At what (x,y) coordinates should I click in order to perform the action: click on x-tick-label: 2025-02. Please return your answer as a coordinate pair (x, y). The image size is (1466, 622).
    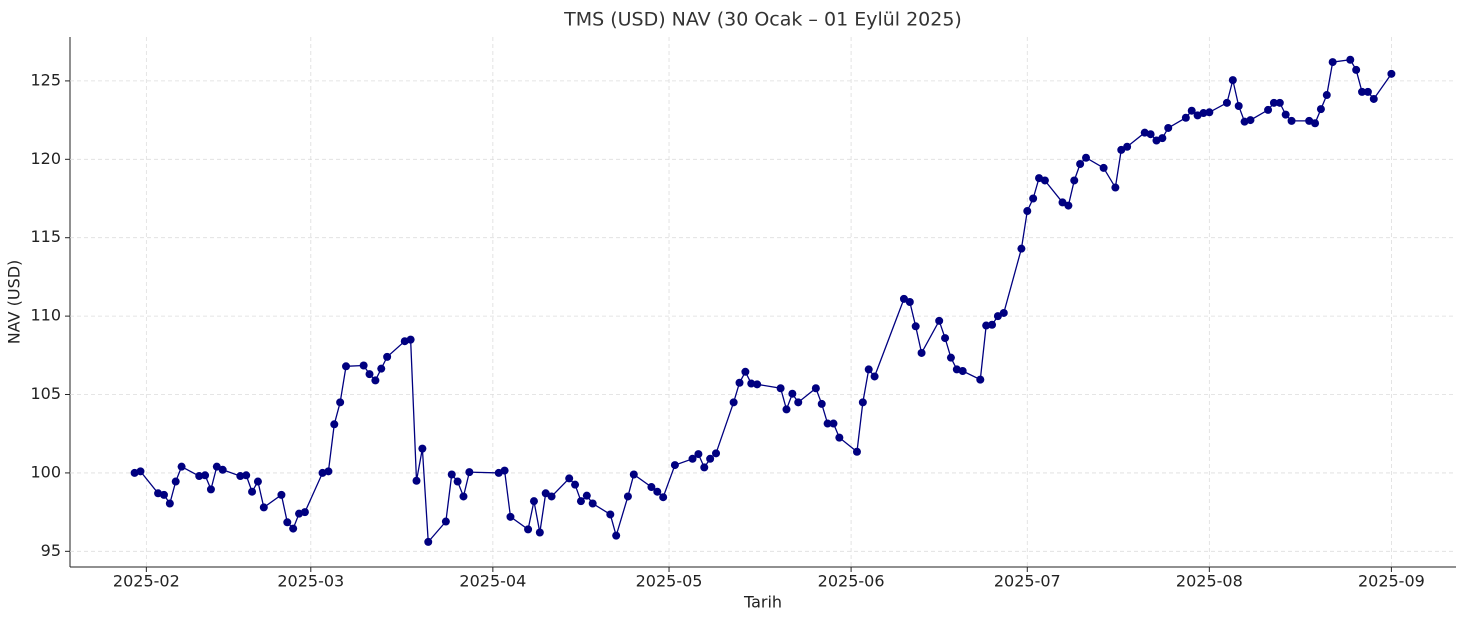
    Looking at the image, I should click on (146, 581).